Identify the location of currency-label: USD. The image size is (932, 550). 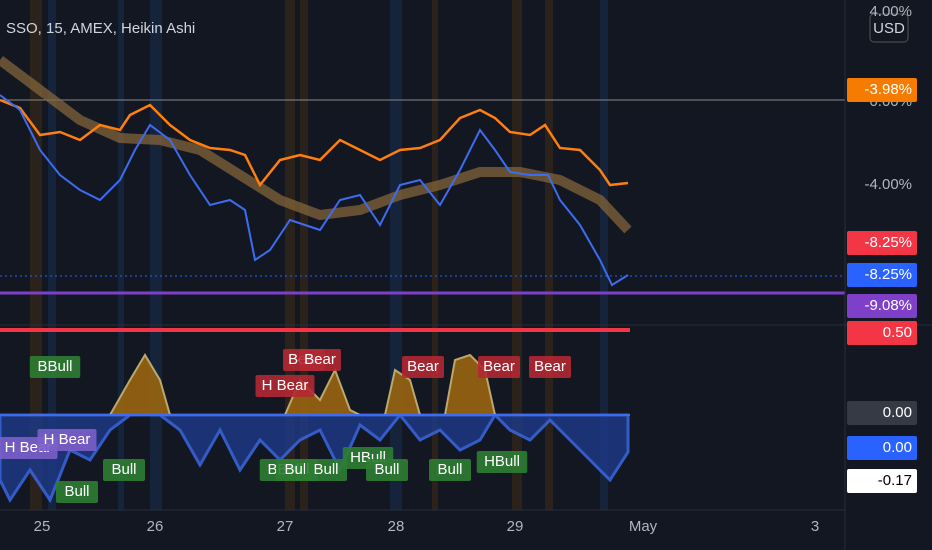
(889, 28).